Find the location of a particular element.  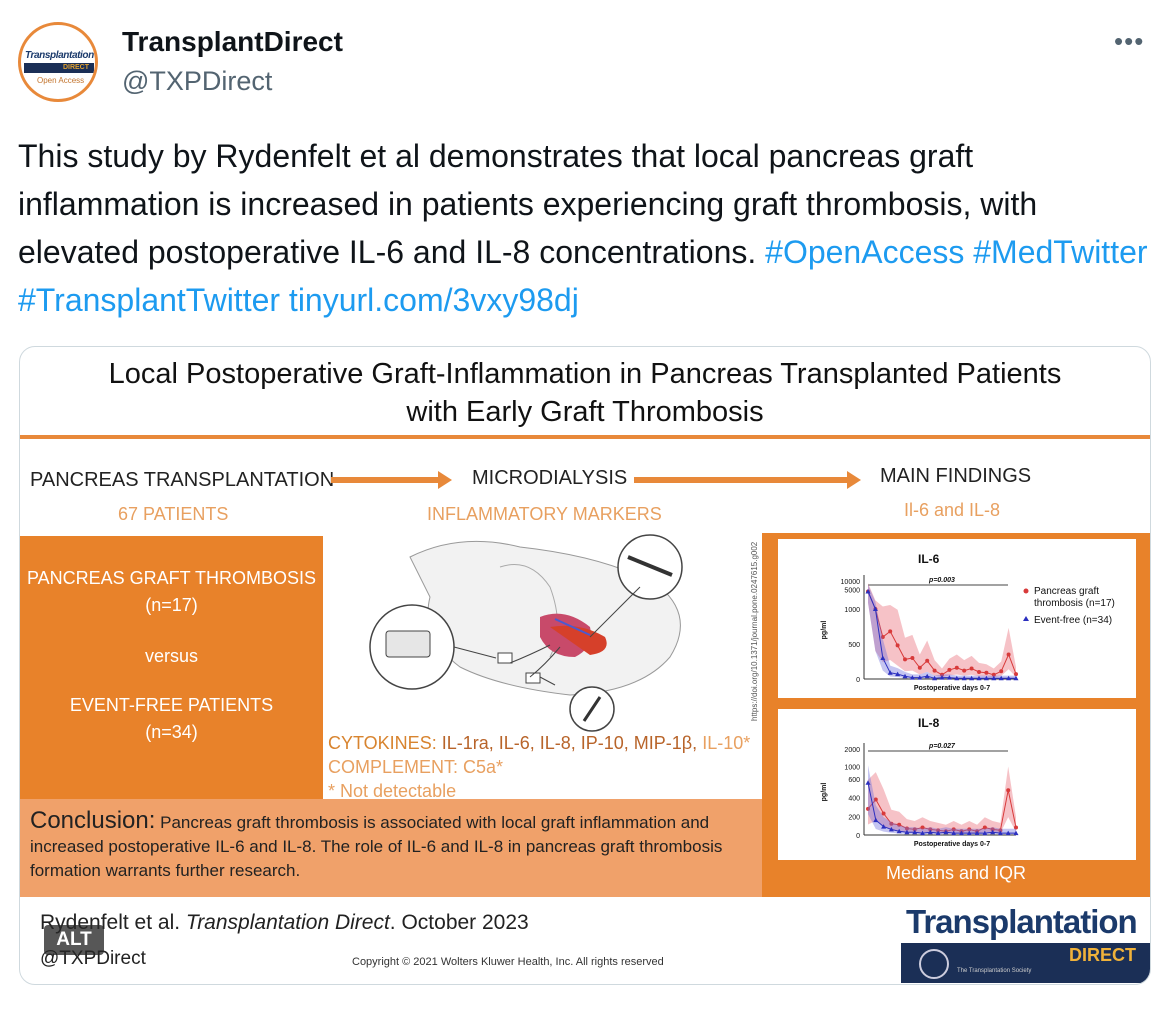

avatar-logo-bar is located at coordinates (59, 68).